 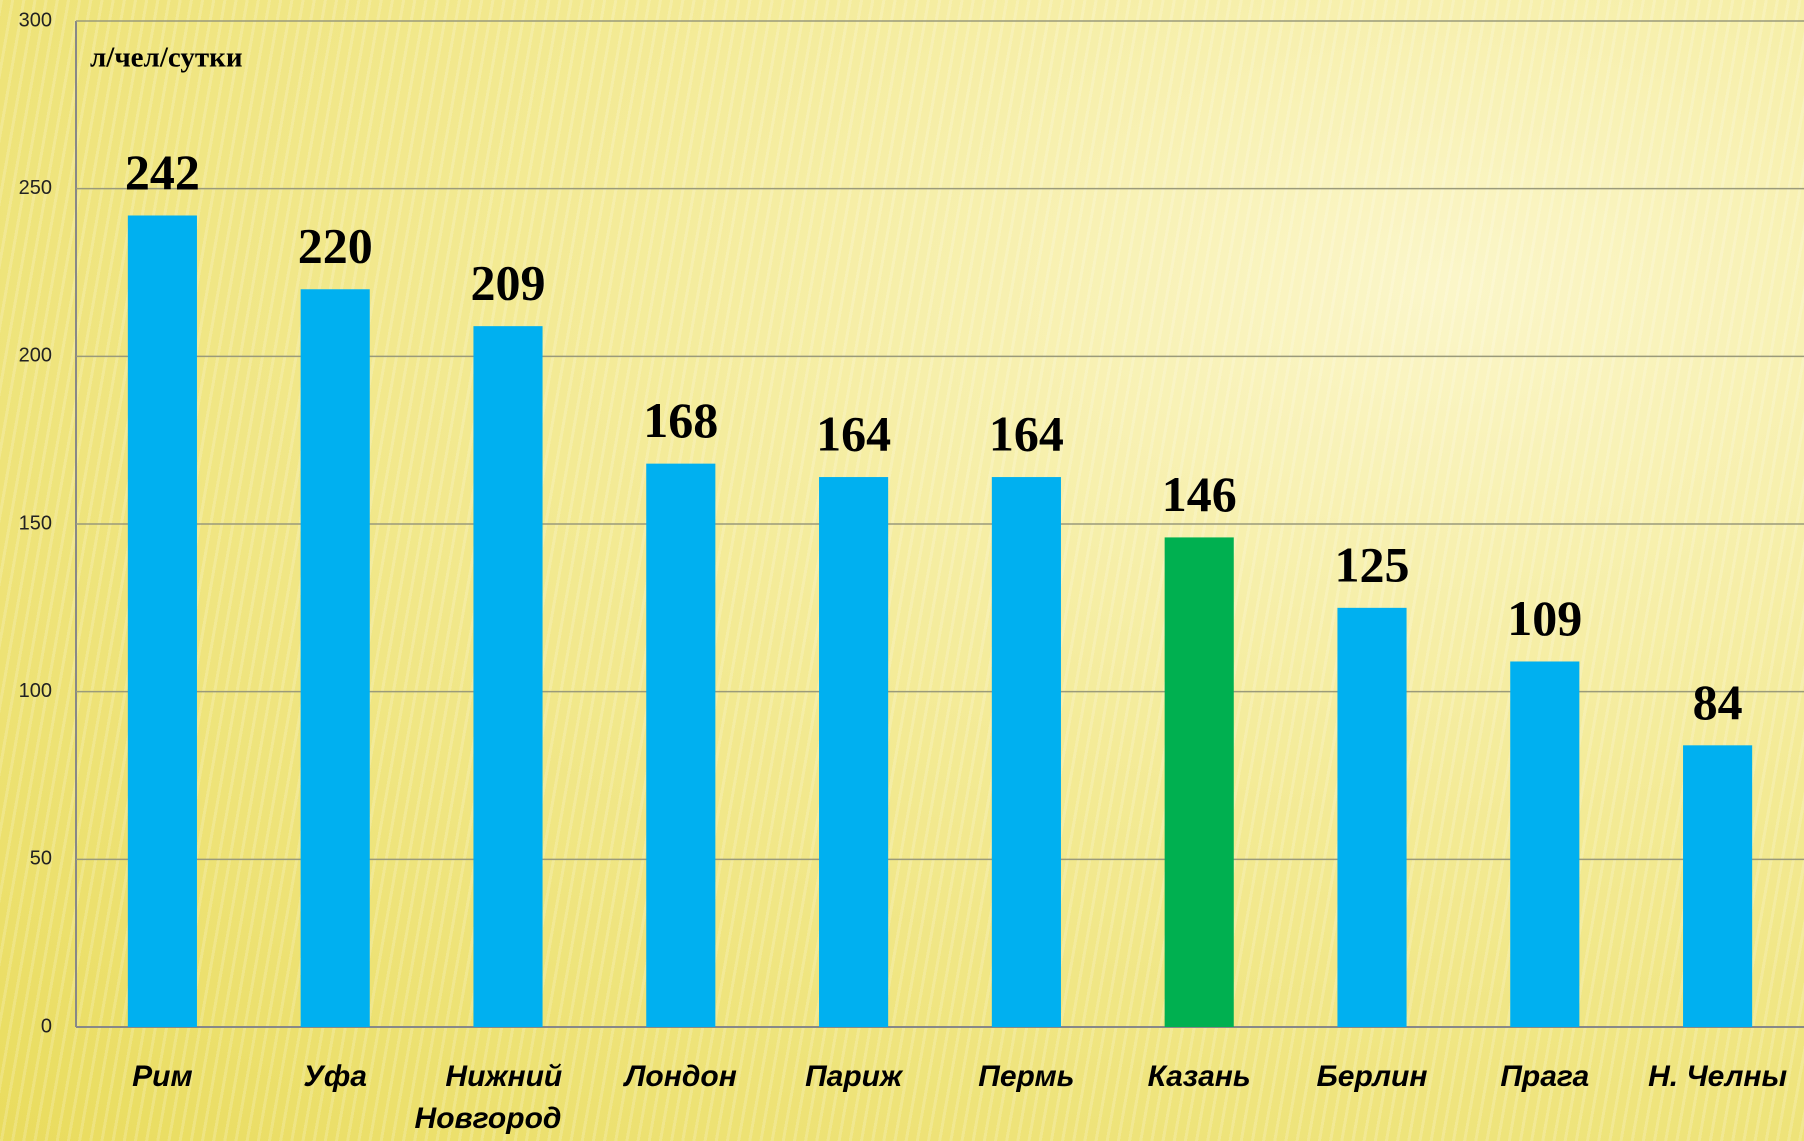 What do you see at coordinates (1544, 1076) in the screenshot?
I see `x-tick-label: Прага` at bounding box center [1544, 1076].